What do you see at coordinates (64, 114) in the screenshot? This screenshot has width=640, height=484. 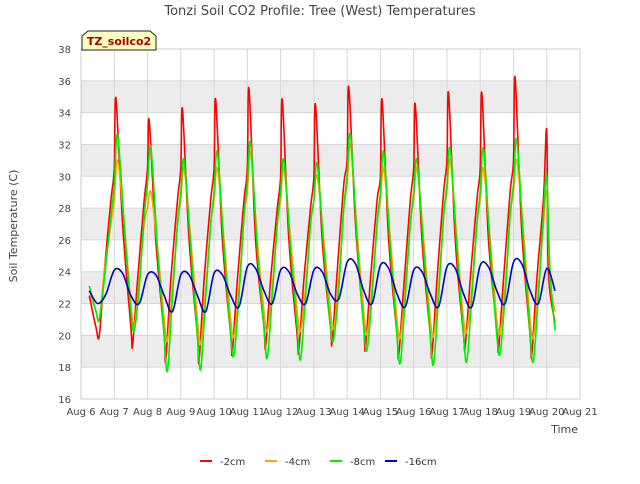 I see `y-tick-label: 34` at bounding box center [64, 114].